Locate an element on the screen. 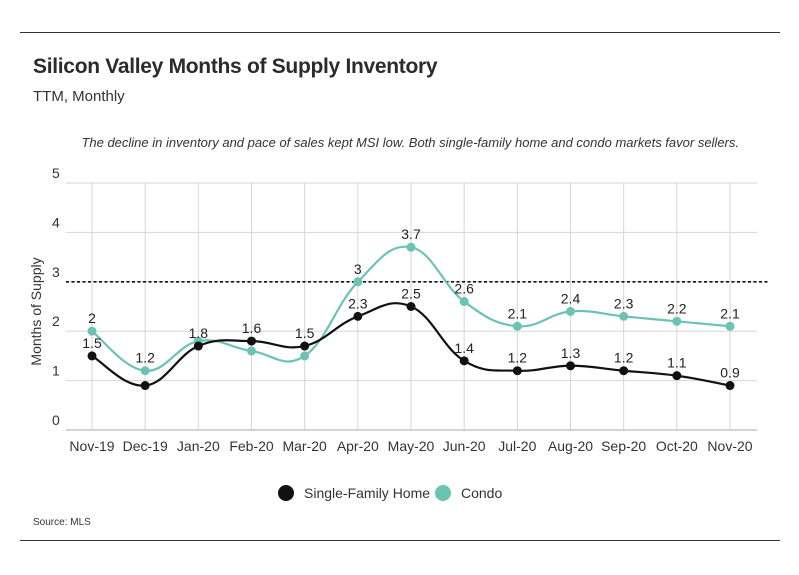 Image resolution: width=799 pixels, height=575 pixels. x-tick-label: Jul-20 is located at coordinates (517, 446).